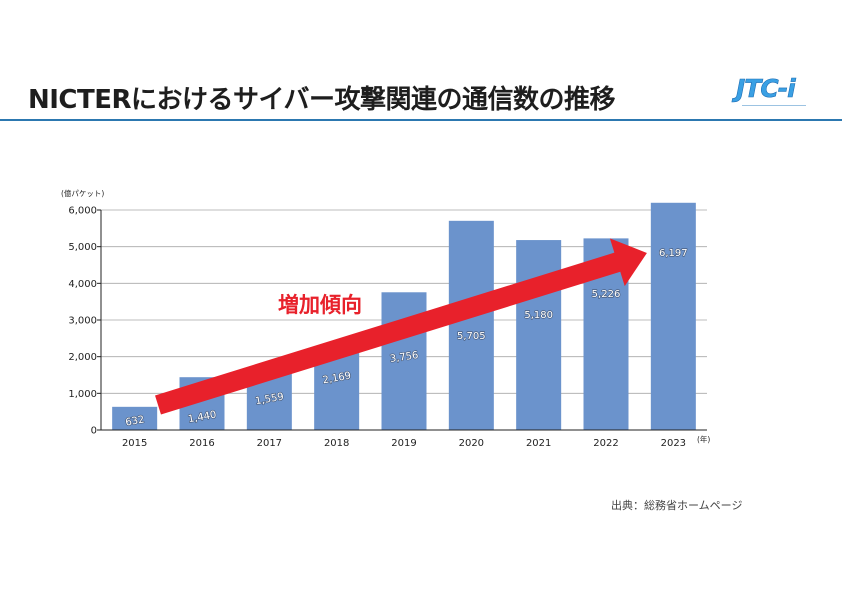 The height and width of the screenshot is (595, 842). What do you see at coordinates (404, 357) in the screenshot?
I see `data-label: 3,756` at bounding box center [404, 357].